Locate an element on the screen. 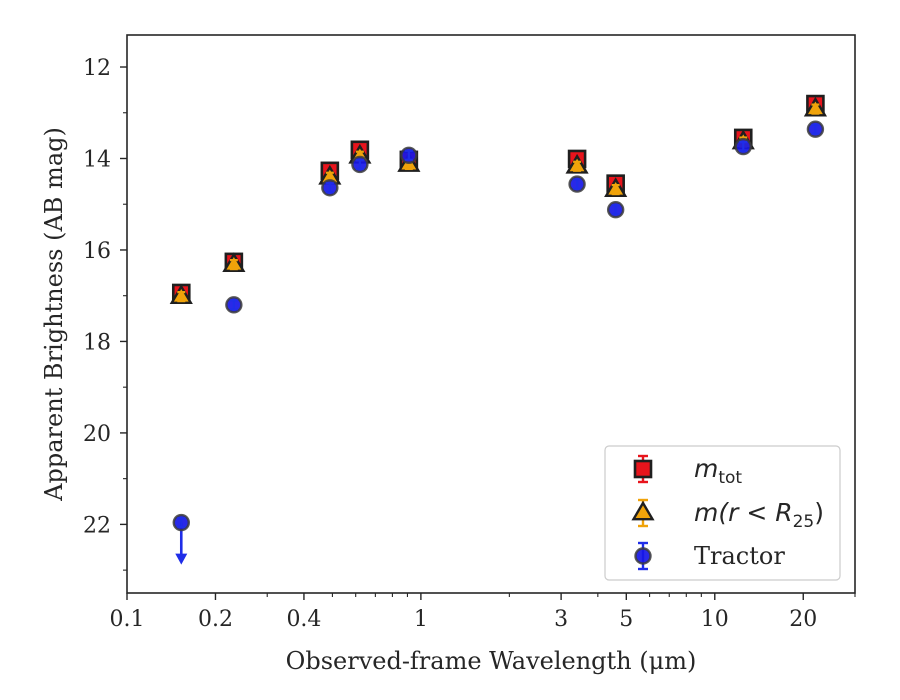 The height and width of the screenshot is (700, 900). legend-label: mtot is located at coordinates (718, 471).